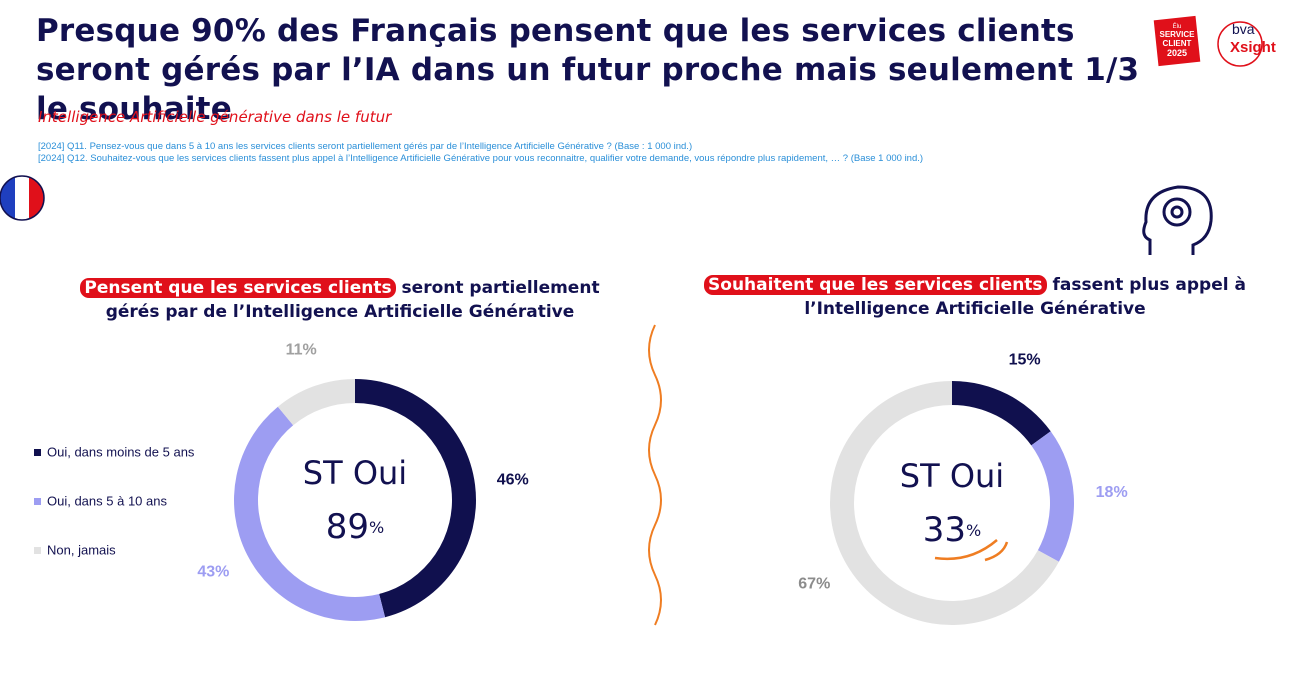 The image size is (1300, 692). Describe the element at coordinates (81, 549) in the screenshot. I see `legend-label: Non, jamais` at that location.